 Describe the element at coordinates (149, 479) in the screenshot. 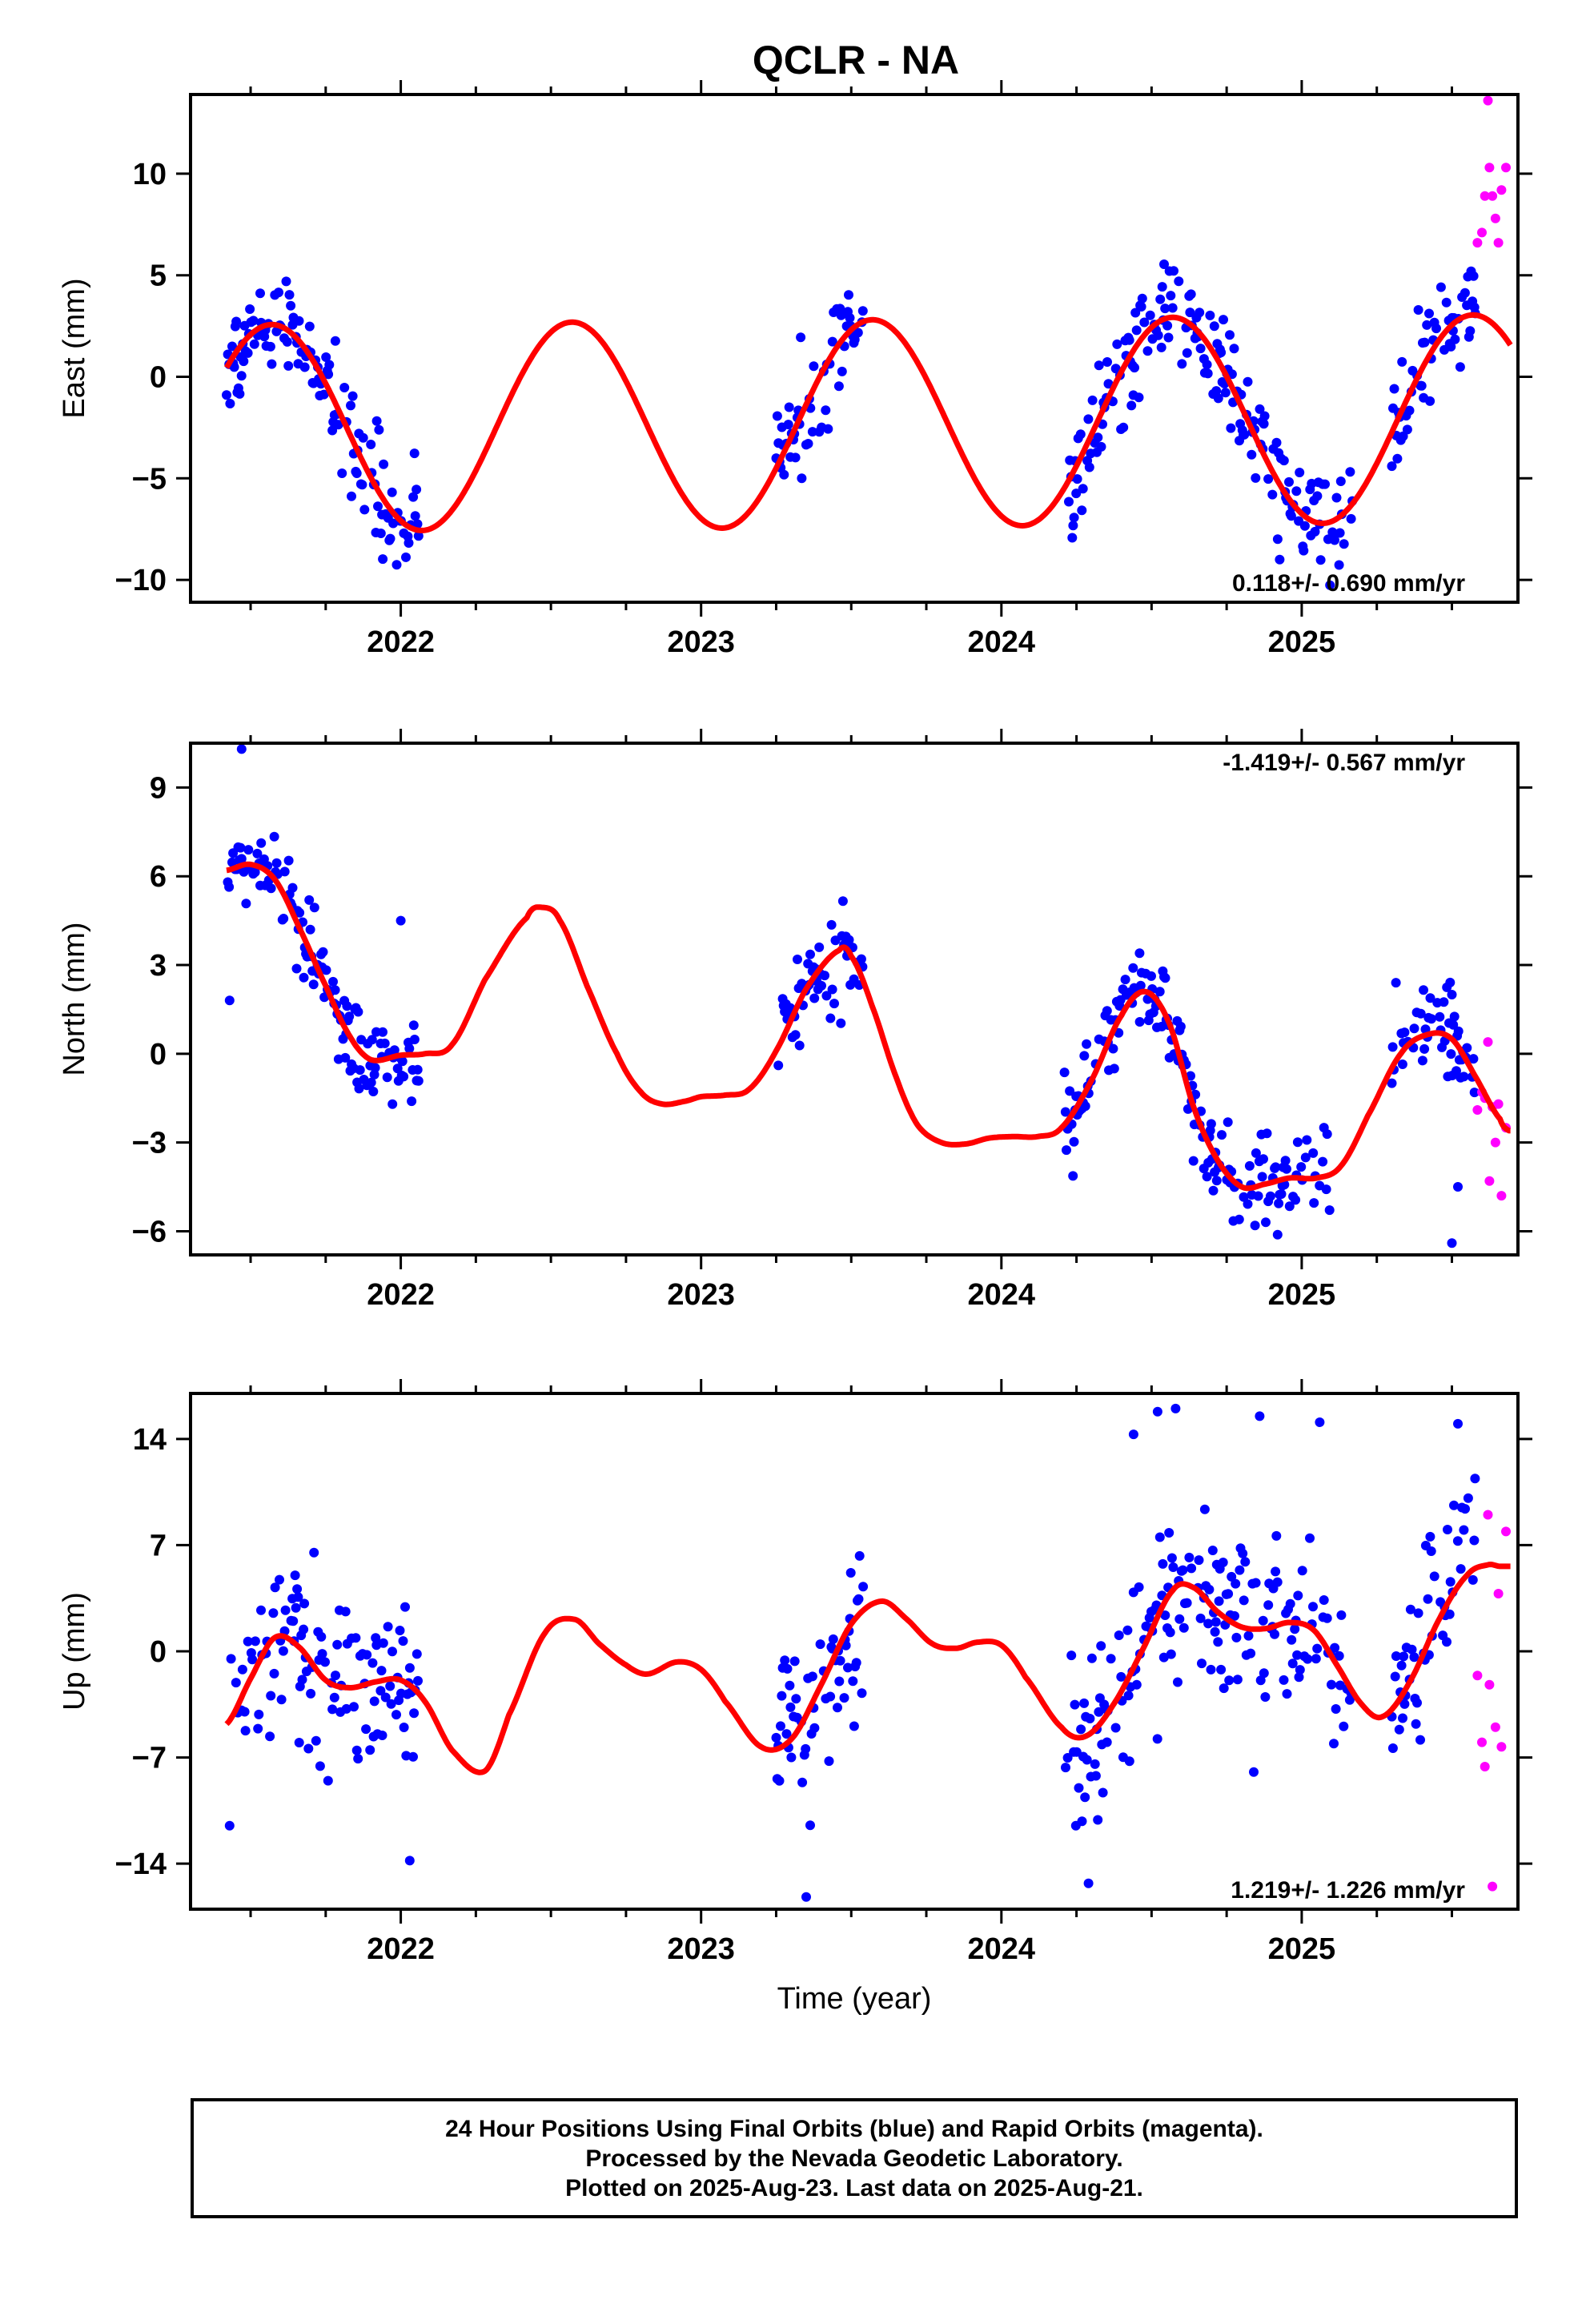

I see `east-y-tick-label: −5` at that location.